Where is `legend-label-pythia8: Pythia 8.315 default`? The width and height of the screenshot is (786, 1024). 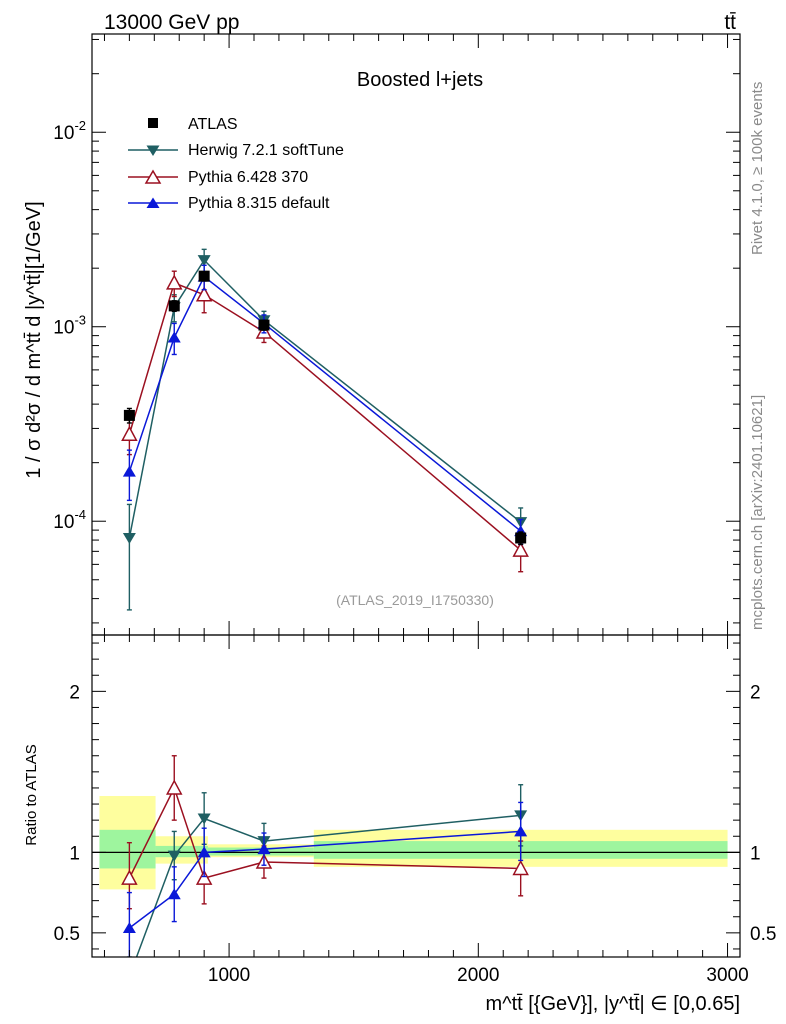 legend-label-pythia8: Pythia 8.315 default is located at coordinates (259, 203).